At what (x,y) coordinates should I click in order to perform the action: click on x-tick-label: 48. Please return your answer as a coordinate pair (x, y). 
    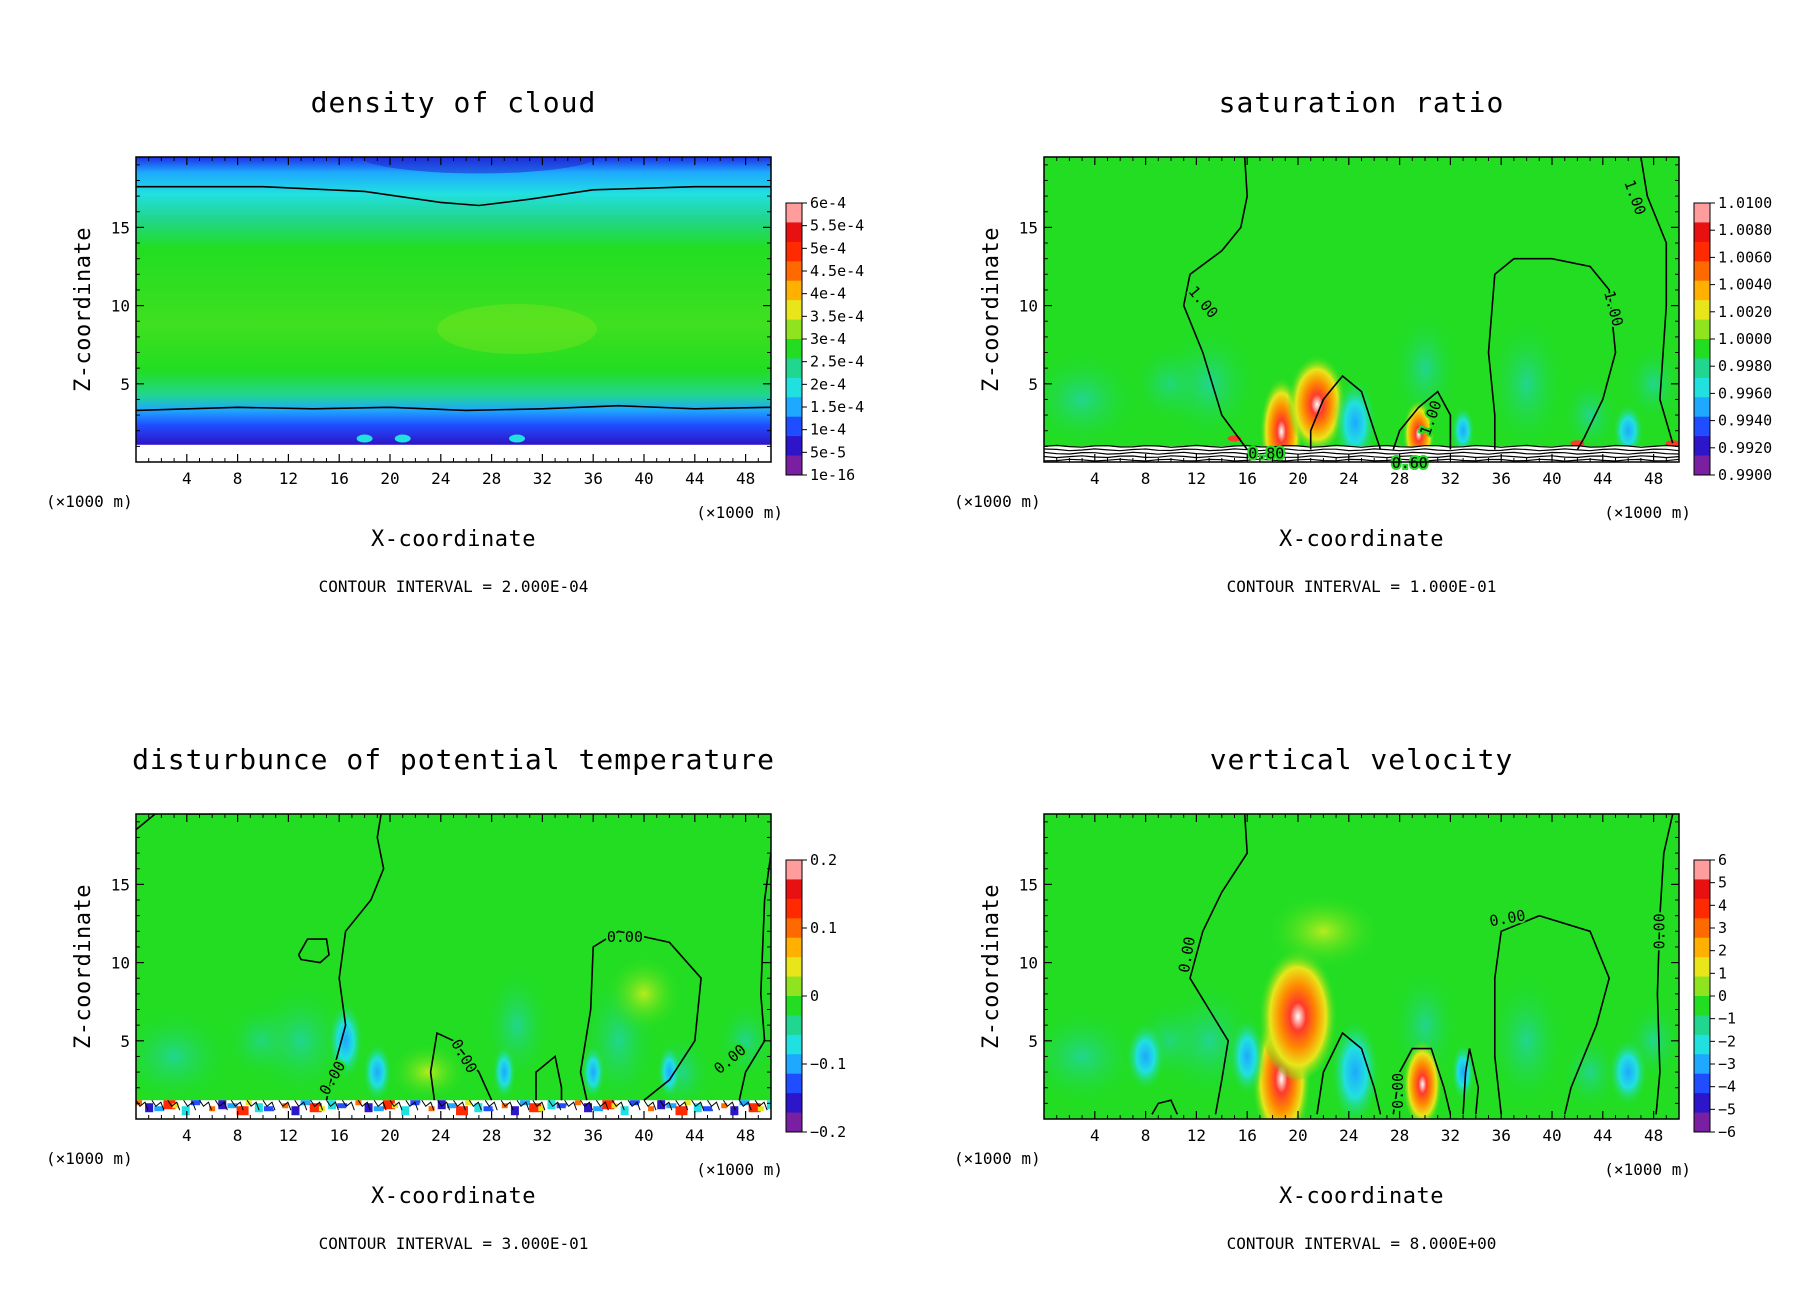
    Looking at the image, I should click on (1653, 1135).